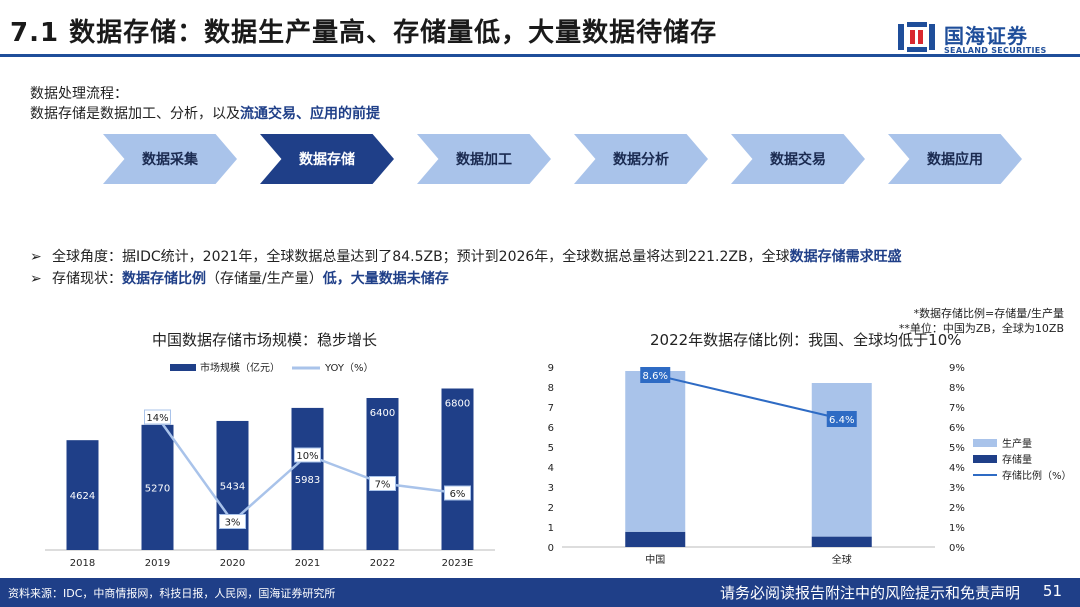 The width and height of the screenshot is (1080, 607). I want to click on chart1-bar-value: 5983, so click(307, 480).